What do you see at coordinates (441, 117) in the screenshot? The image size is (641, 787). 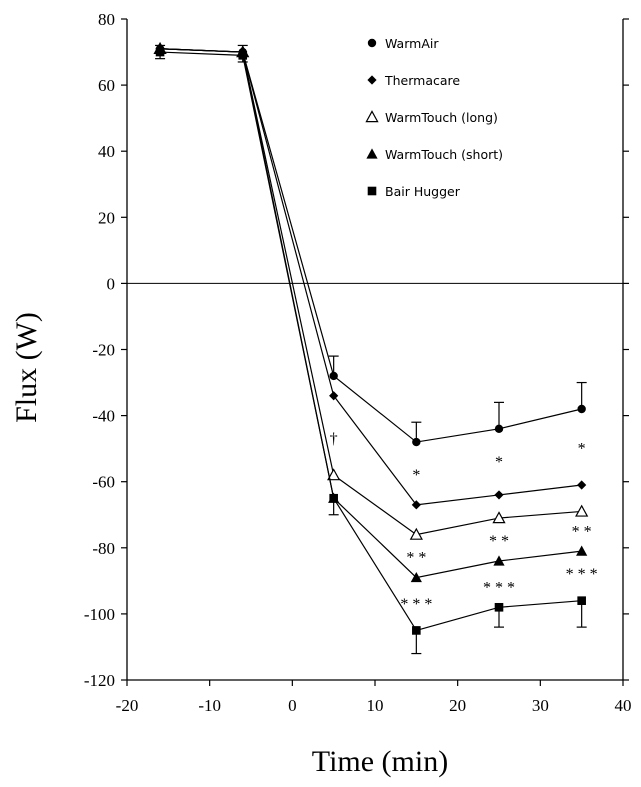 I see `legend-label: WarmTouch (long)` at bounding box center [441, 117].